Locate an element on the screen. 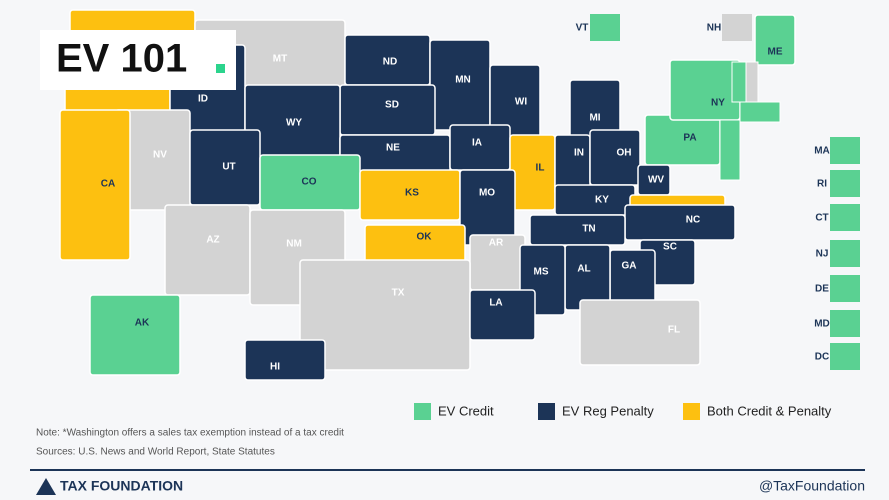 This screenshot has width=889, height=500. state-label: MS is located at coordinates (541, 272).